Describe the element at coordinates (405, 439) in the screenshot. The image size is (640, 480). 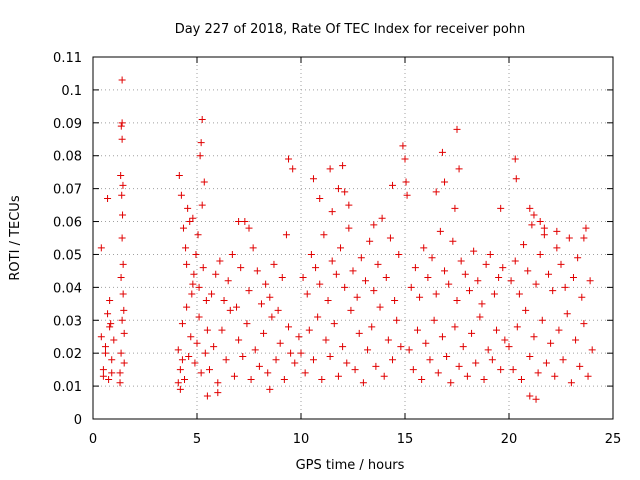
I see `x-tick-label: 15` at that location.